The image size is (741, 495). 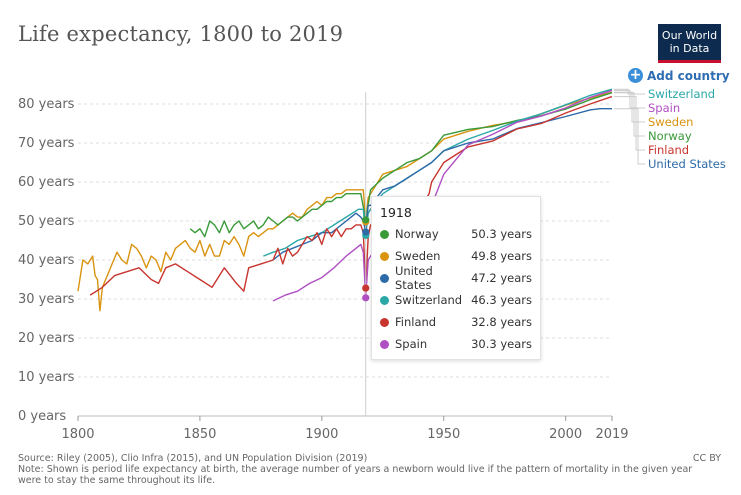 What do you see at coordinates (456, 344) in the screenshot?
I see `tooltip-row: Spain 30.3 years` at bounding box center [456, 344].